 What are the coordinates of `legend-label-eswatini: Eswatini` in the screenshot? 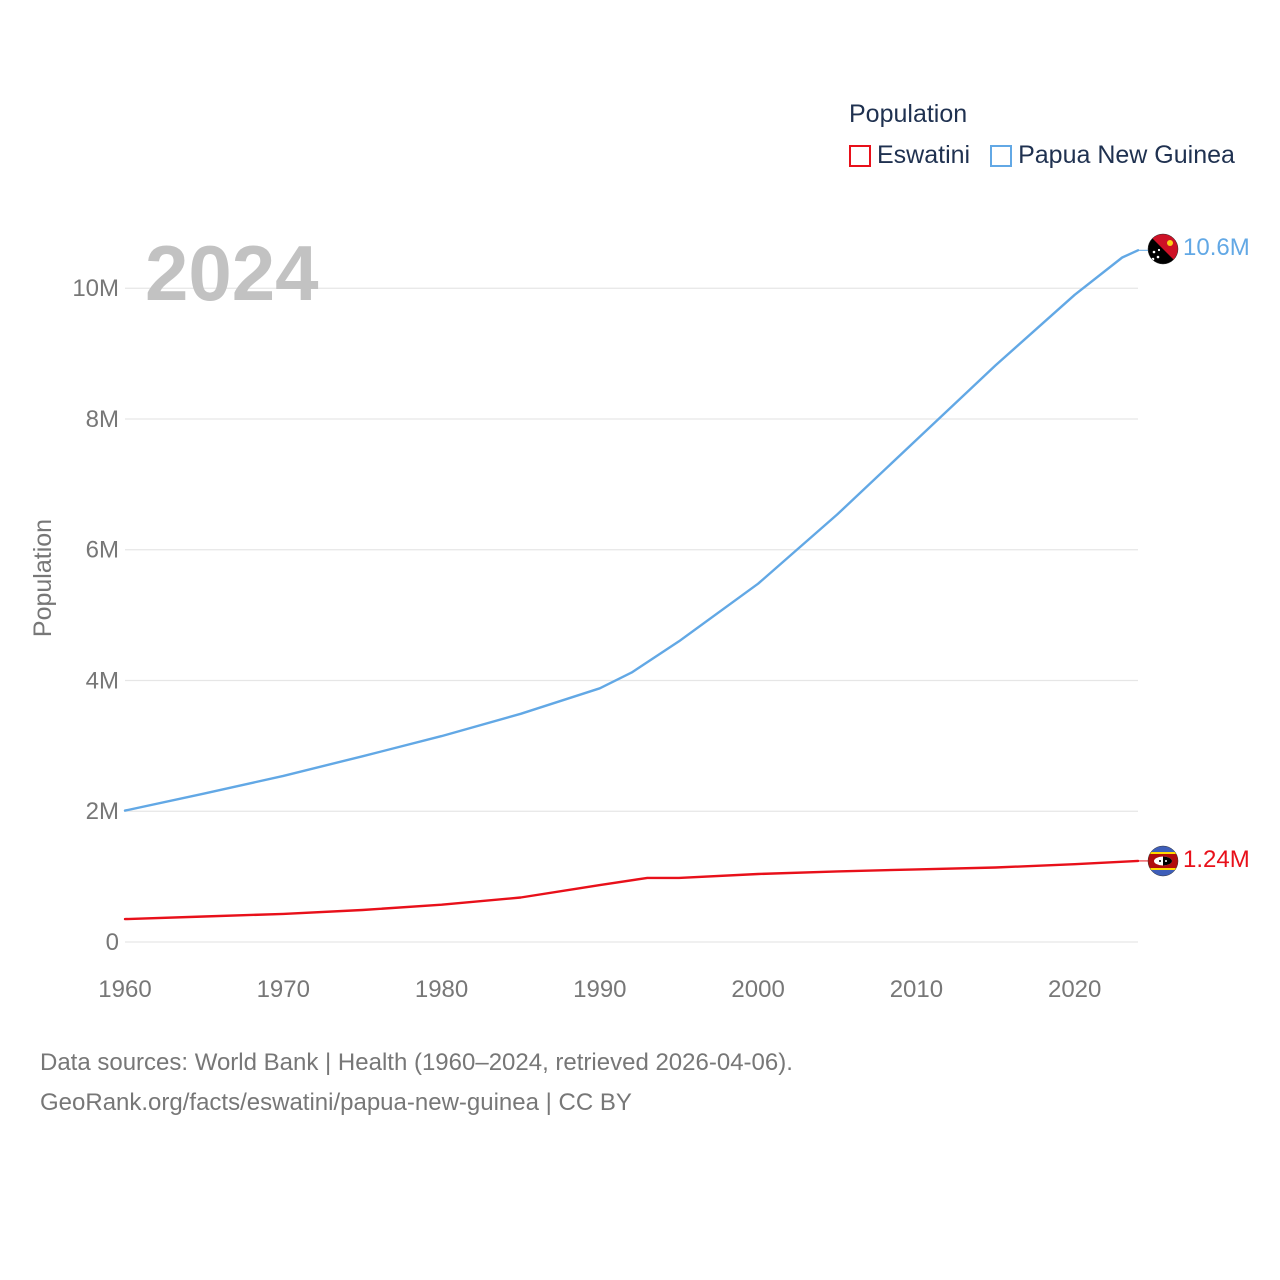 It's located at (924, 155).